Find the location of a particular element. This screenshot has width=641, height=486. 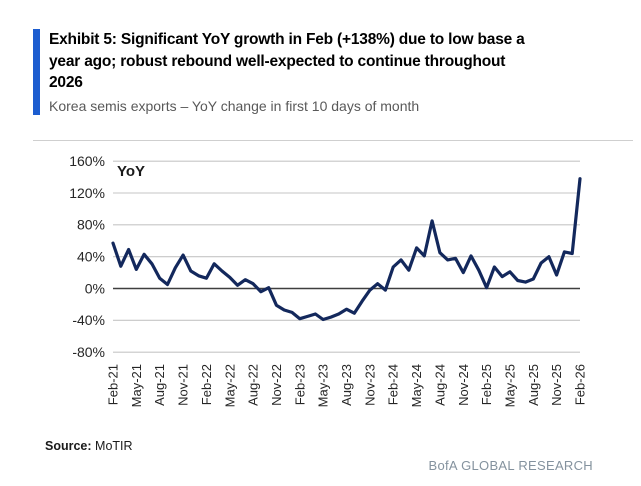

x-tick-label: Nov-24 is located at coordinates (463, 385).